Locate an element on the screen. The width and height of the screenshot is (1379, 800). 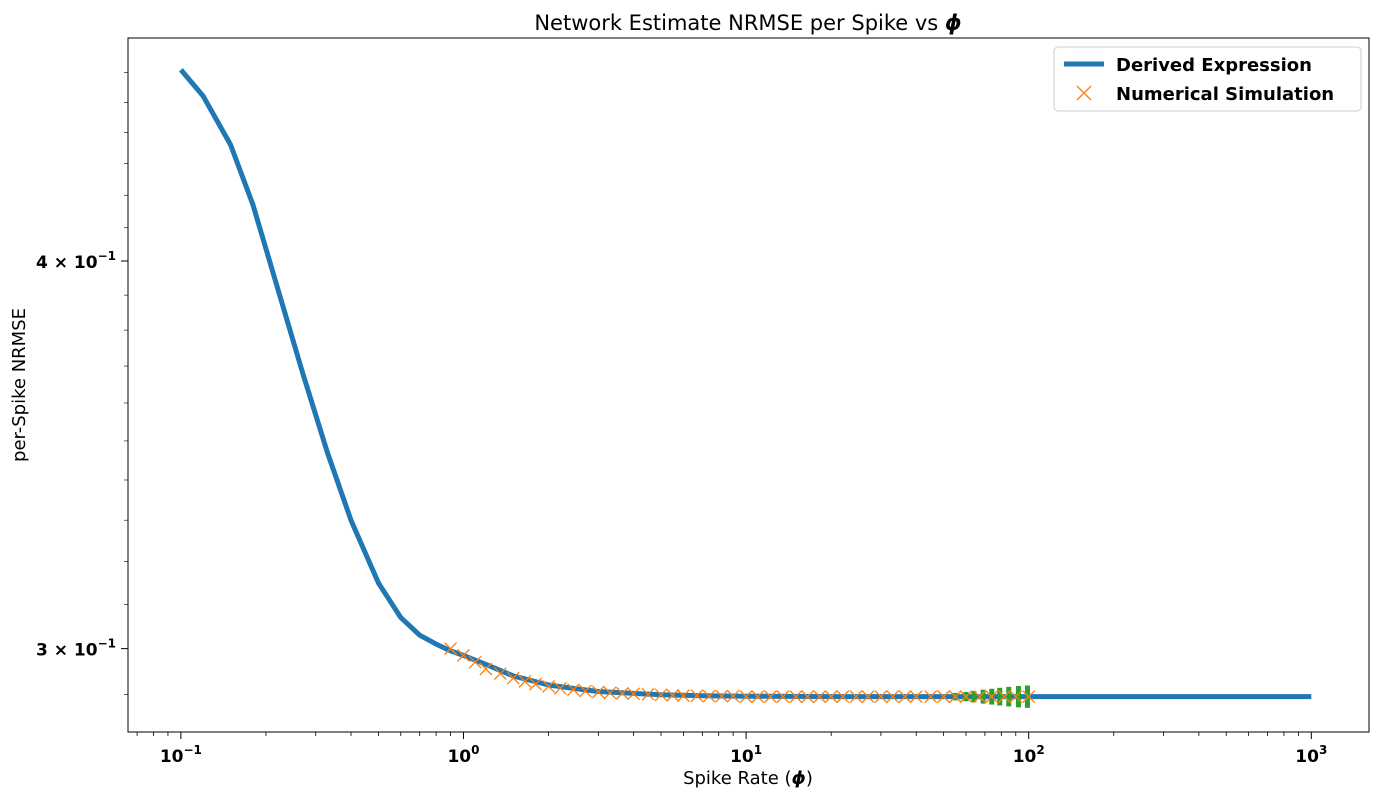
chart-title-text: Network Estimate NRMSE per Spike vs is located at coordinates (739, 23).